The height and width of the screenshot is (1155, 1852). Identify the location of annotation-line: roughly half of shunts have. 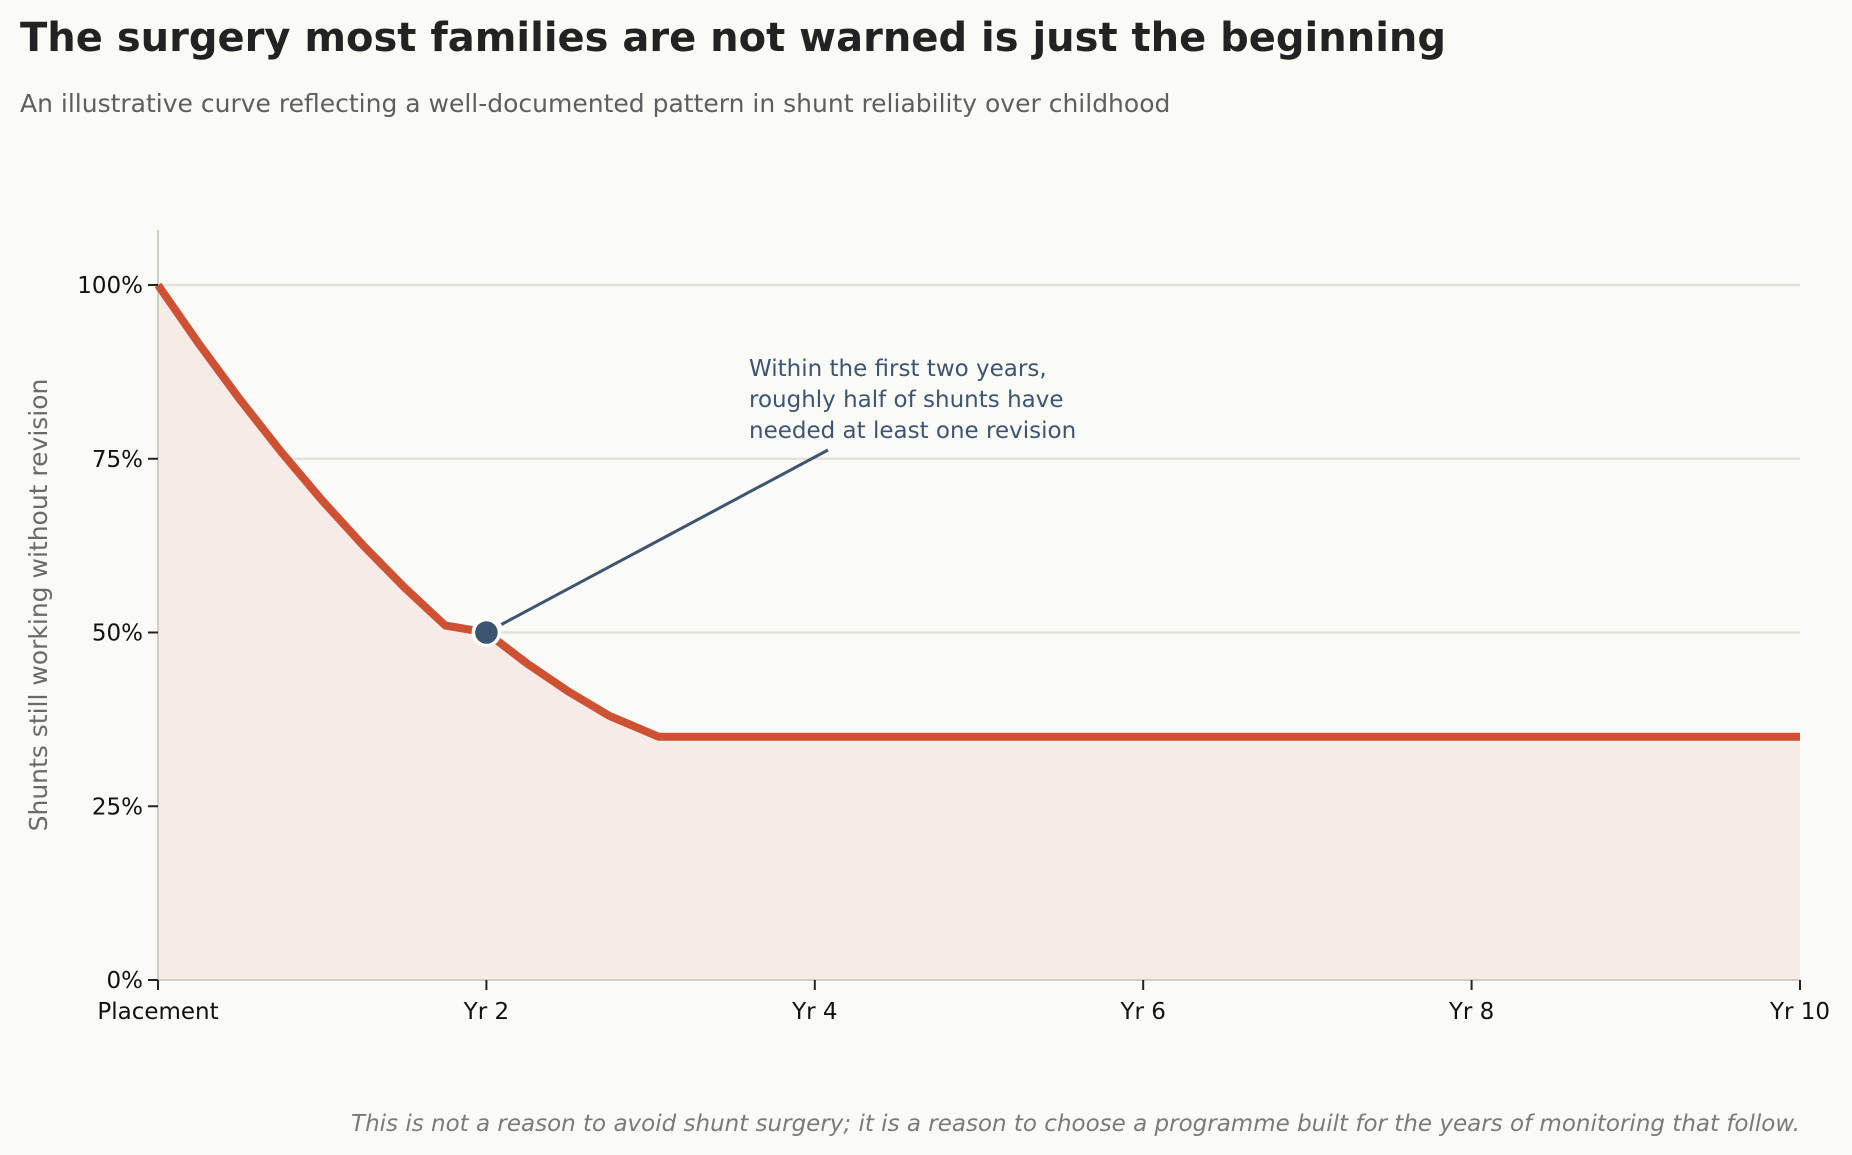
(906, 400).